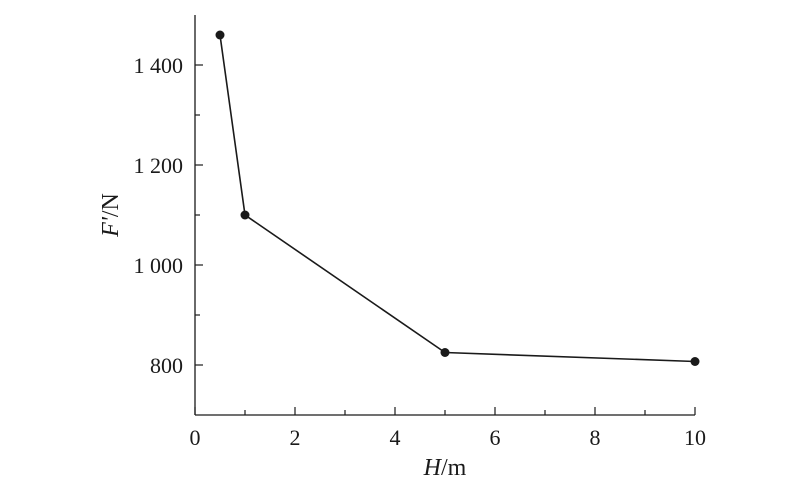 Image resolution: width=800 pixels, height=485 pixels. Describe the element at coordinates (195, 437) in the screenshot. I see `x-tick-label: 0` at that location.